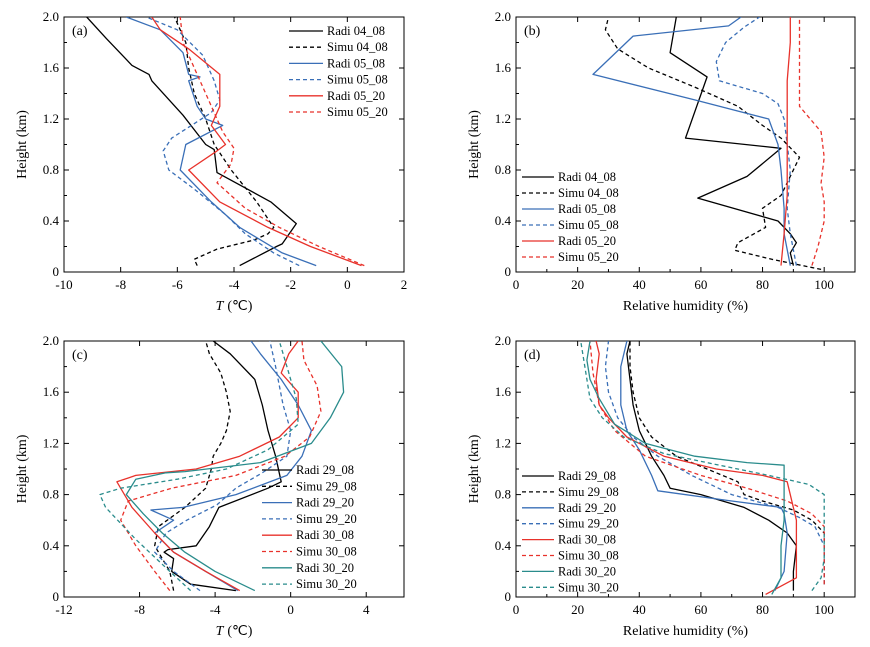 The width and height of the screenshot is (870, 647). I want to click on x-tick-label: -10, so click(63, 284).